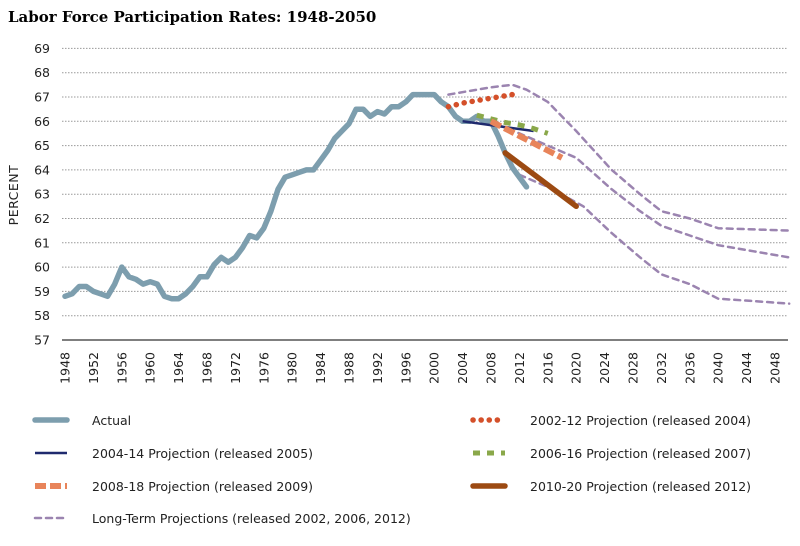  I want to click on x-tick-label: 1968, so click(207, 368).